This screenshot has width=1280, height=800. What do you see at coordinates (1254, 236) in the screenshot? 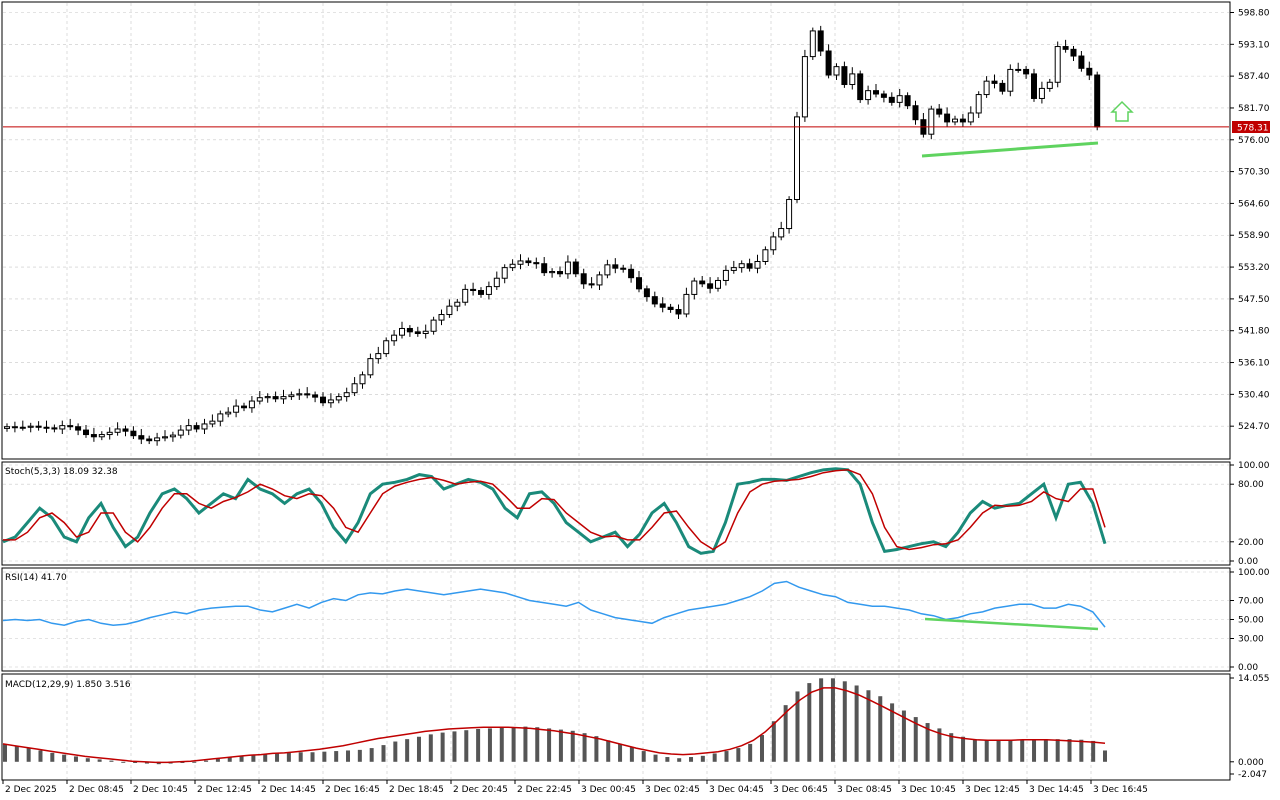
I see `price-tick-label: 558.90` at bounding box center [1254, 236].